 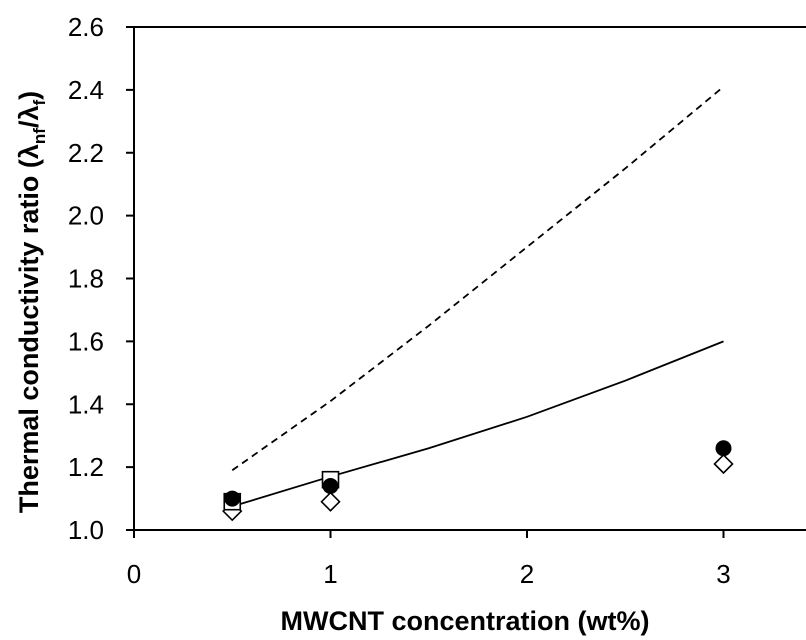 What do you see at coordinates (86, 279) in the screenshot?
I see `y-tick-label: 1.8` at bounding box center [86, 279].